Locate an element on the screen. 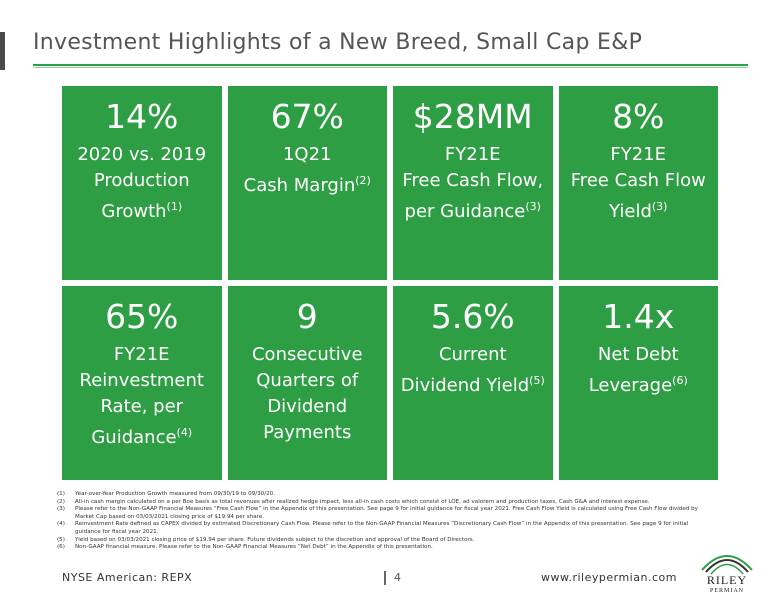 The height and width of the screenshot is (600, 776). tile-label-line: Free Cash Flow is located at coordinates (638, 180).